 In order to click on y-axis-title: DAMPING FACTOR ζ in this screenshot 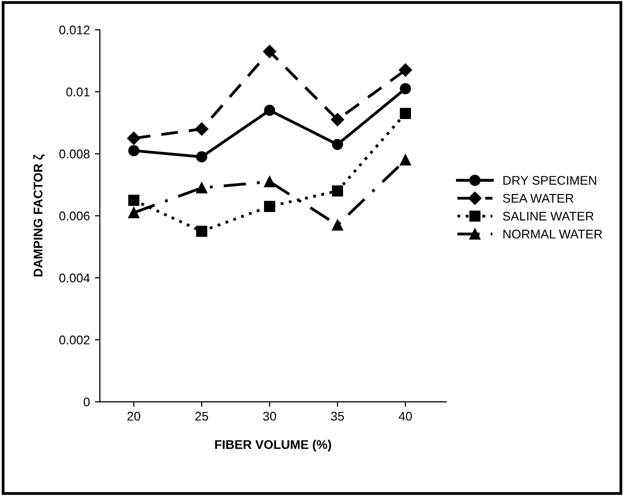, I will do `click(39, 215)`.